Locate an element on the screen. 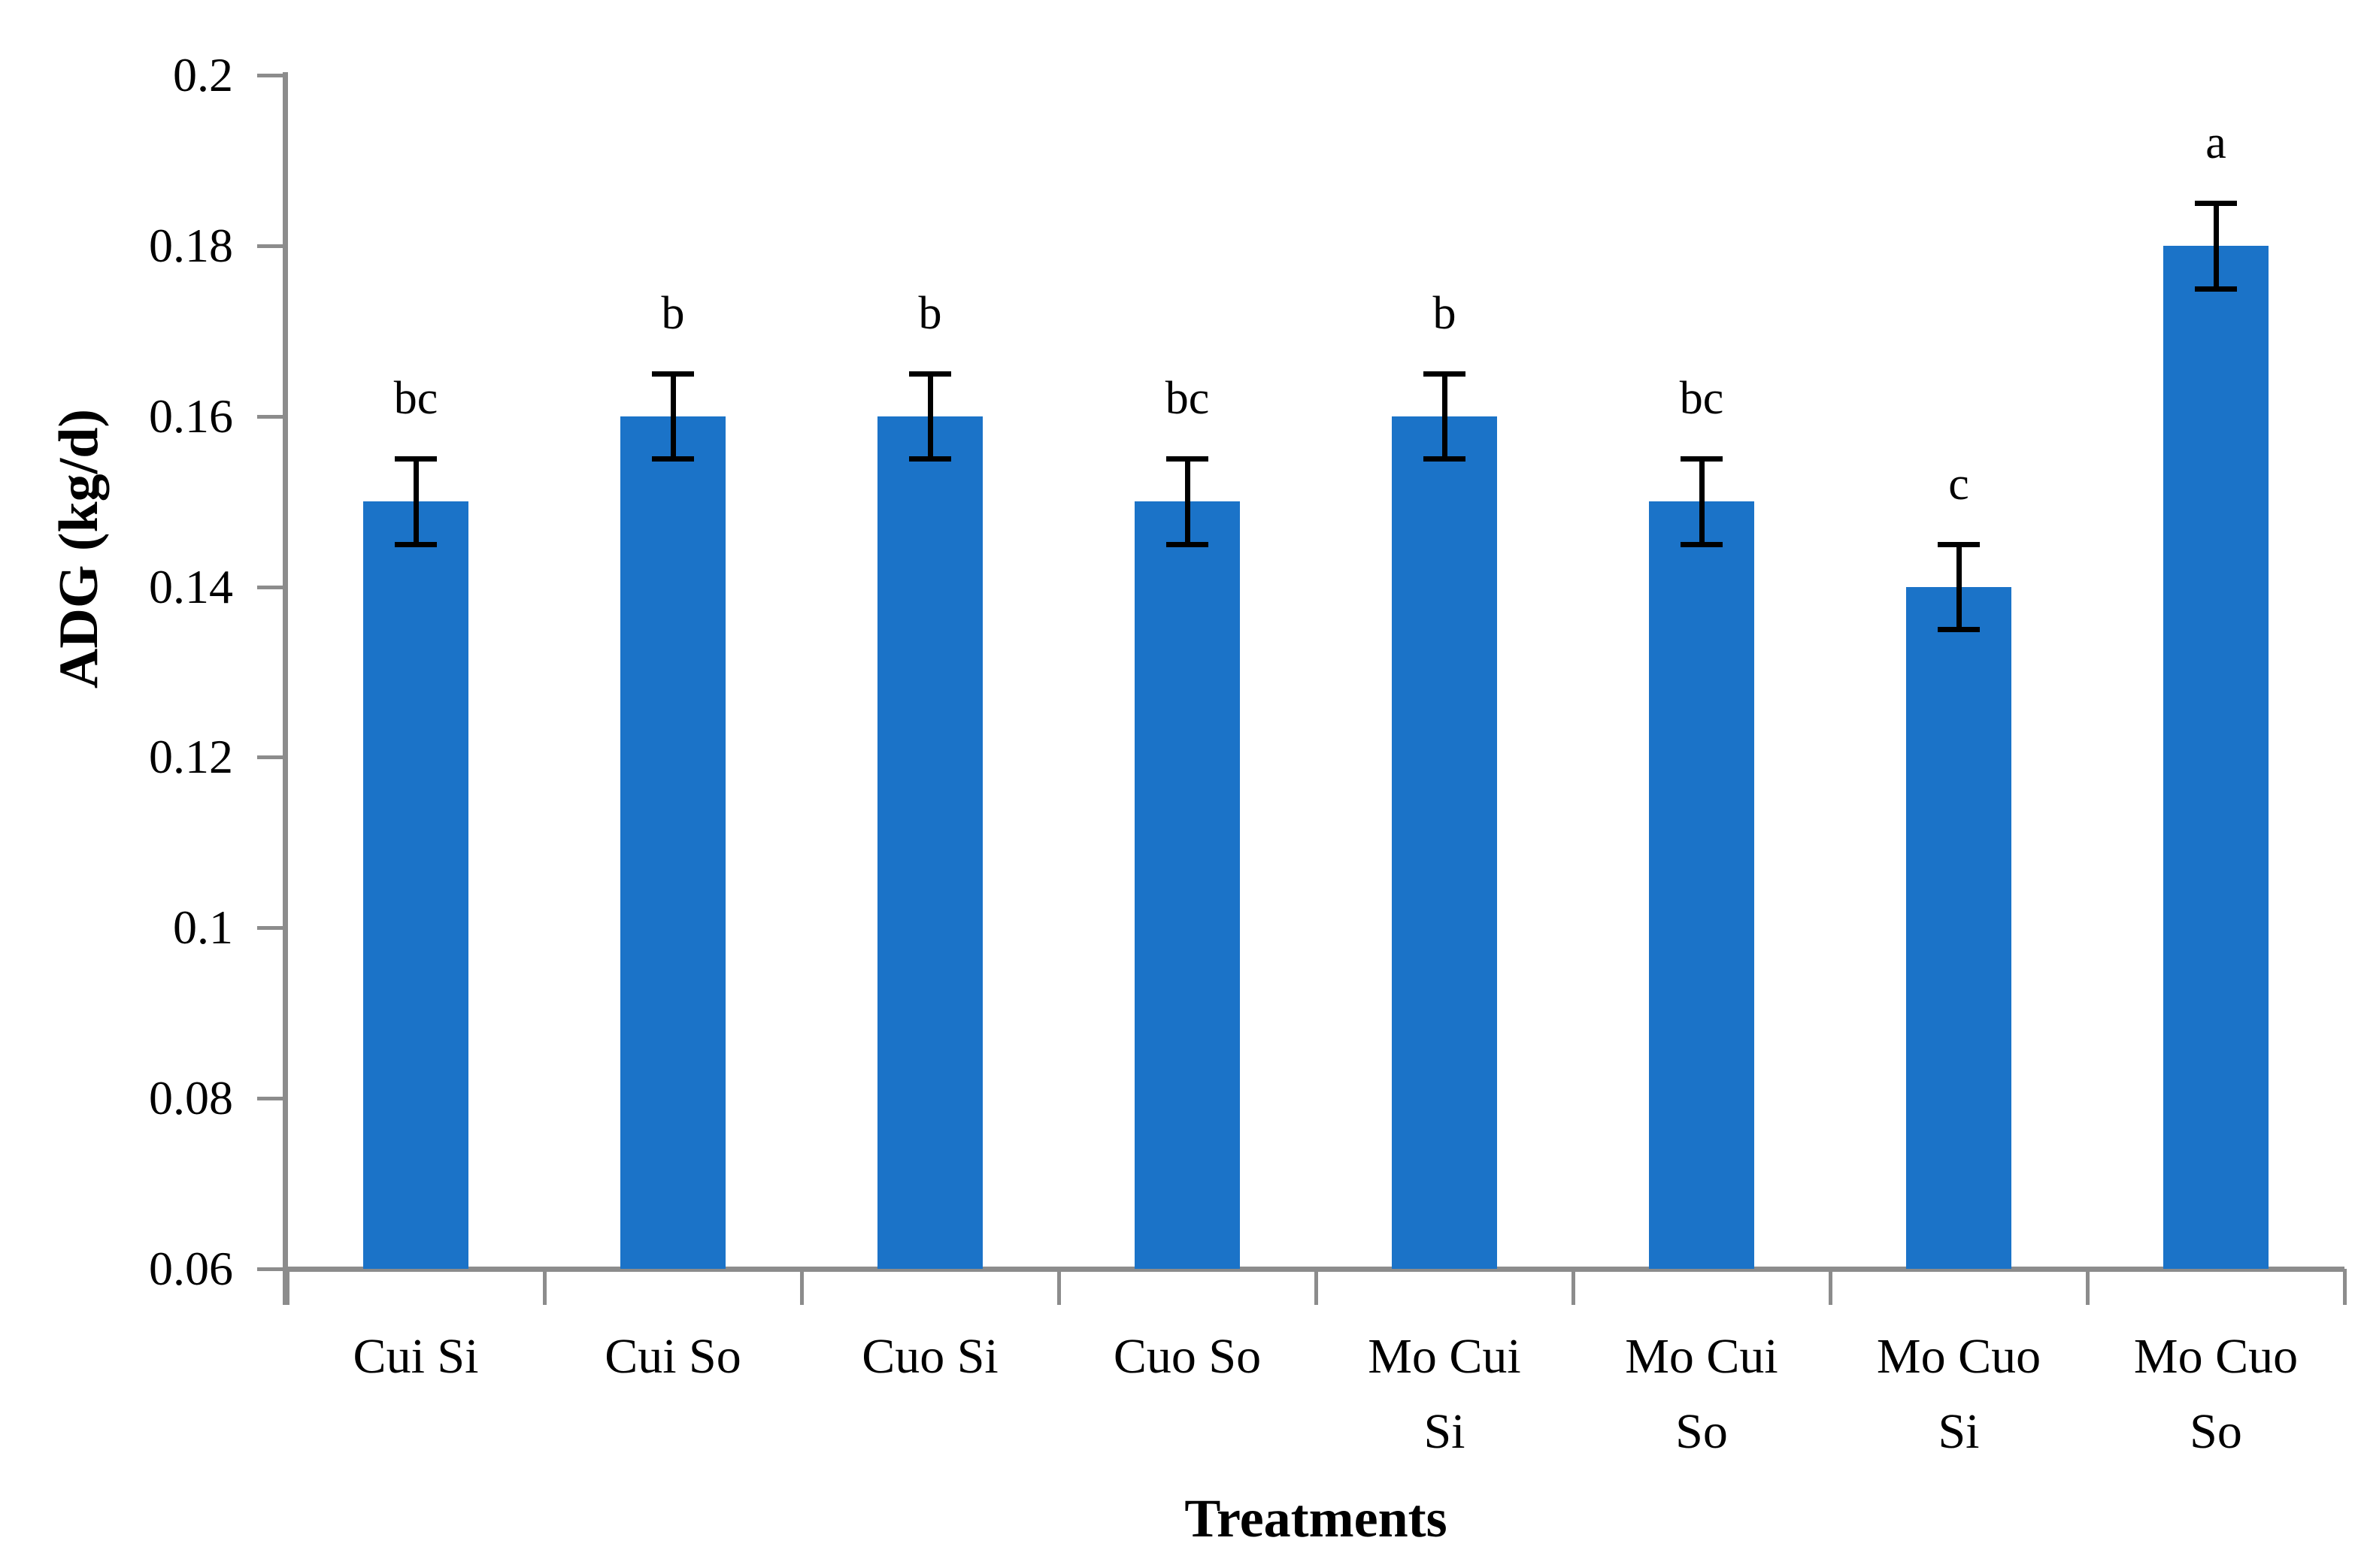 The width and height of the screenshot is (2358, 1568). x-tick-label: Mo Cuo So is located at coordinates (2215, 1394).